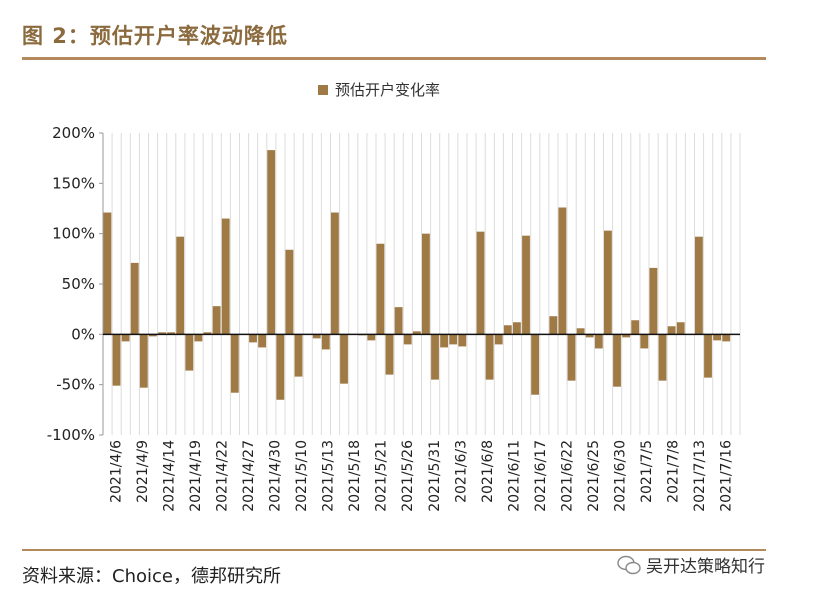 This screenshot has height=600, width=814. What do you see at coordinates (435, 476) in the screenshot?
I see `x-tick-label: 2021/5/31` at bounding box center [435, 476].